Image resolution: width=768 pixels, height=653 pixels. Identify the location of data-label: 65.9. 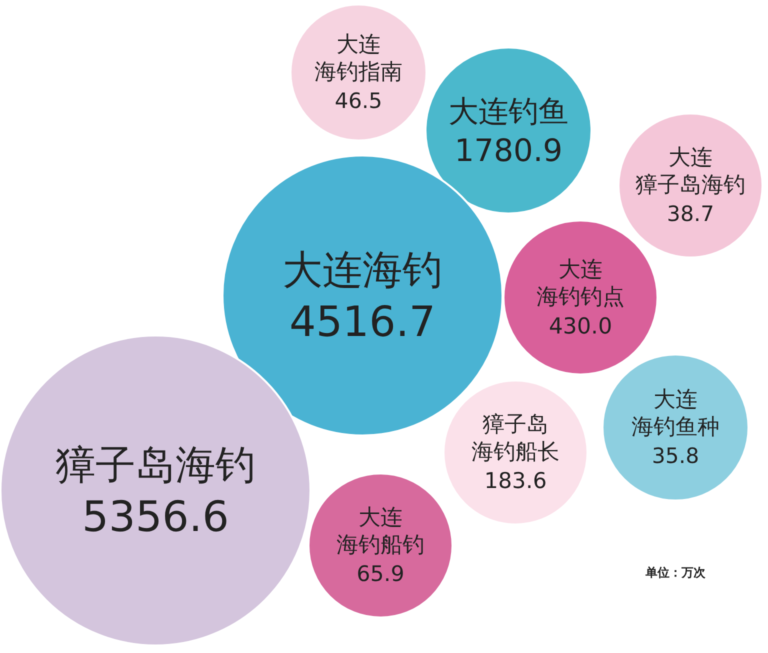
(380, 574).